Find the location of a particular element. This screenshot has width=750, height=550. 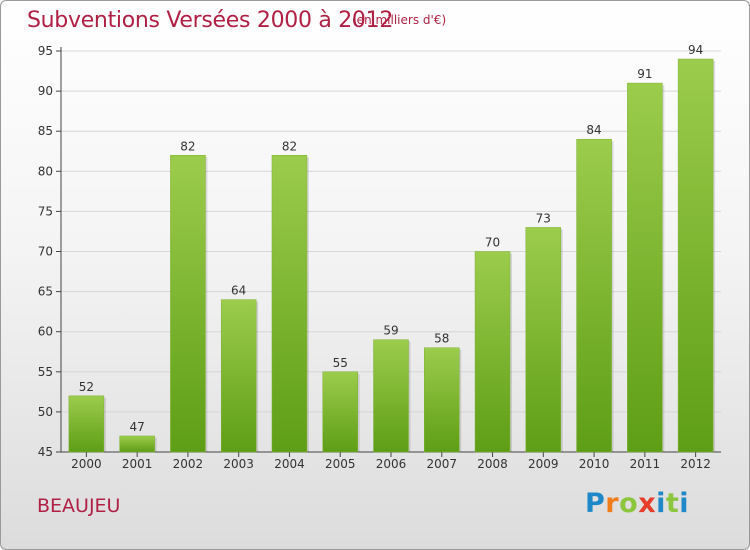

logo-letter: o is located at coordinates (629, 503).